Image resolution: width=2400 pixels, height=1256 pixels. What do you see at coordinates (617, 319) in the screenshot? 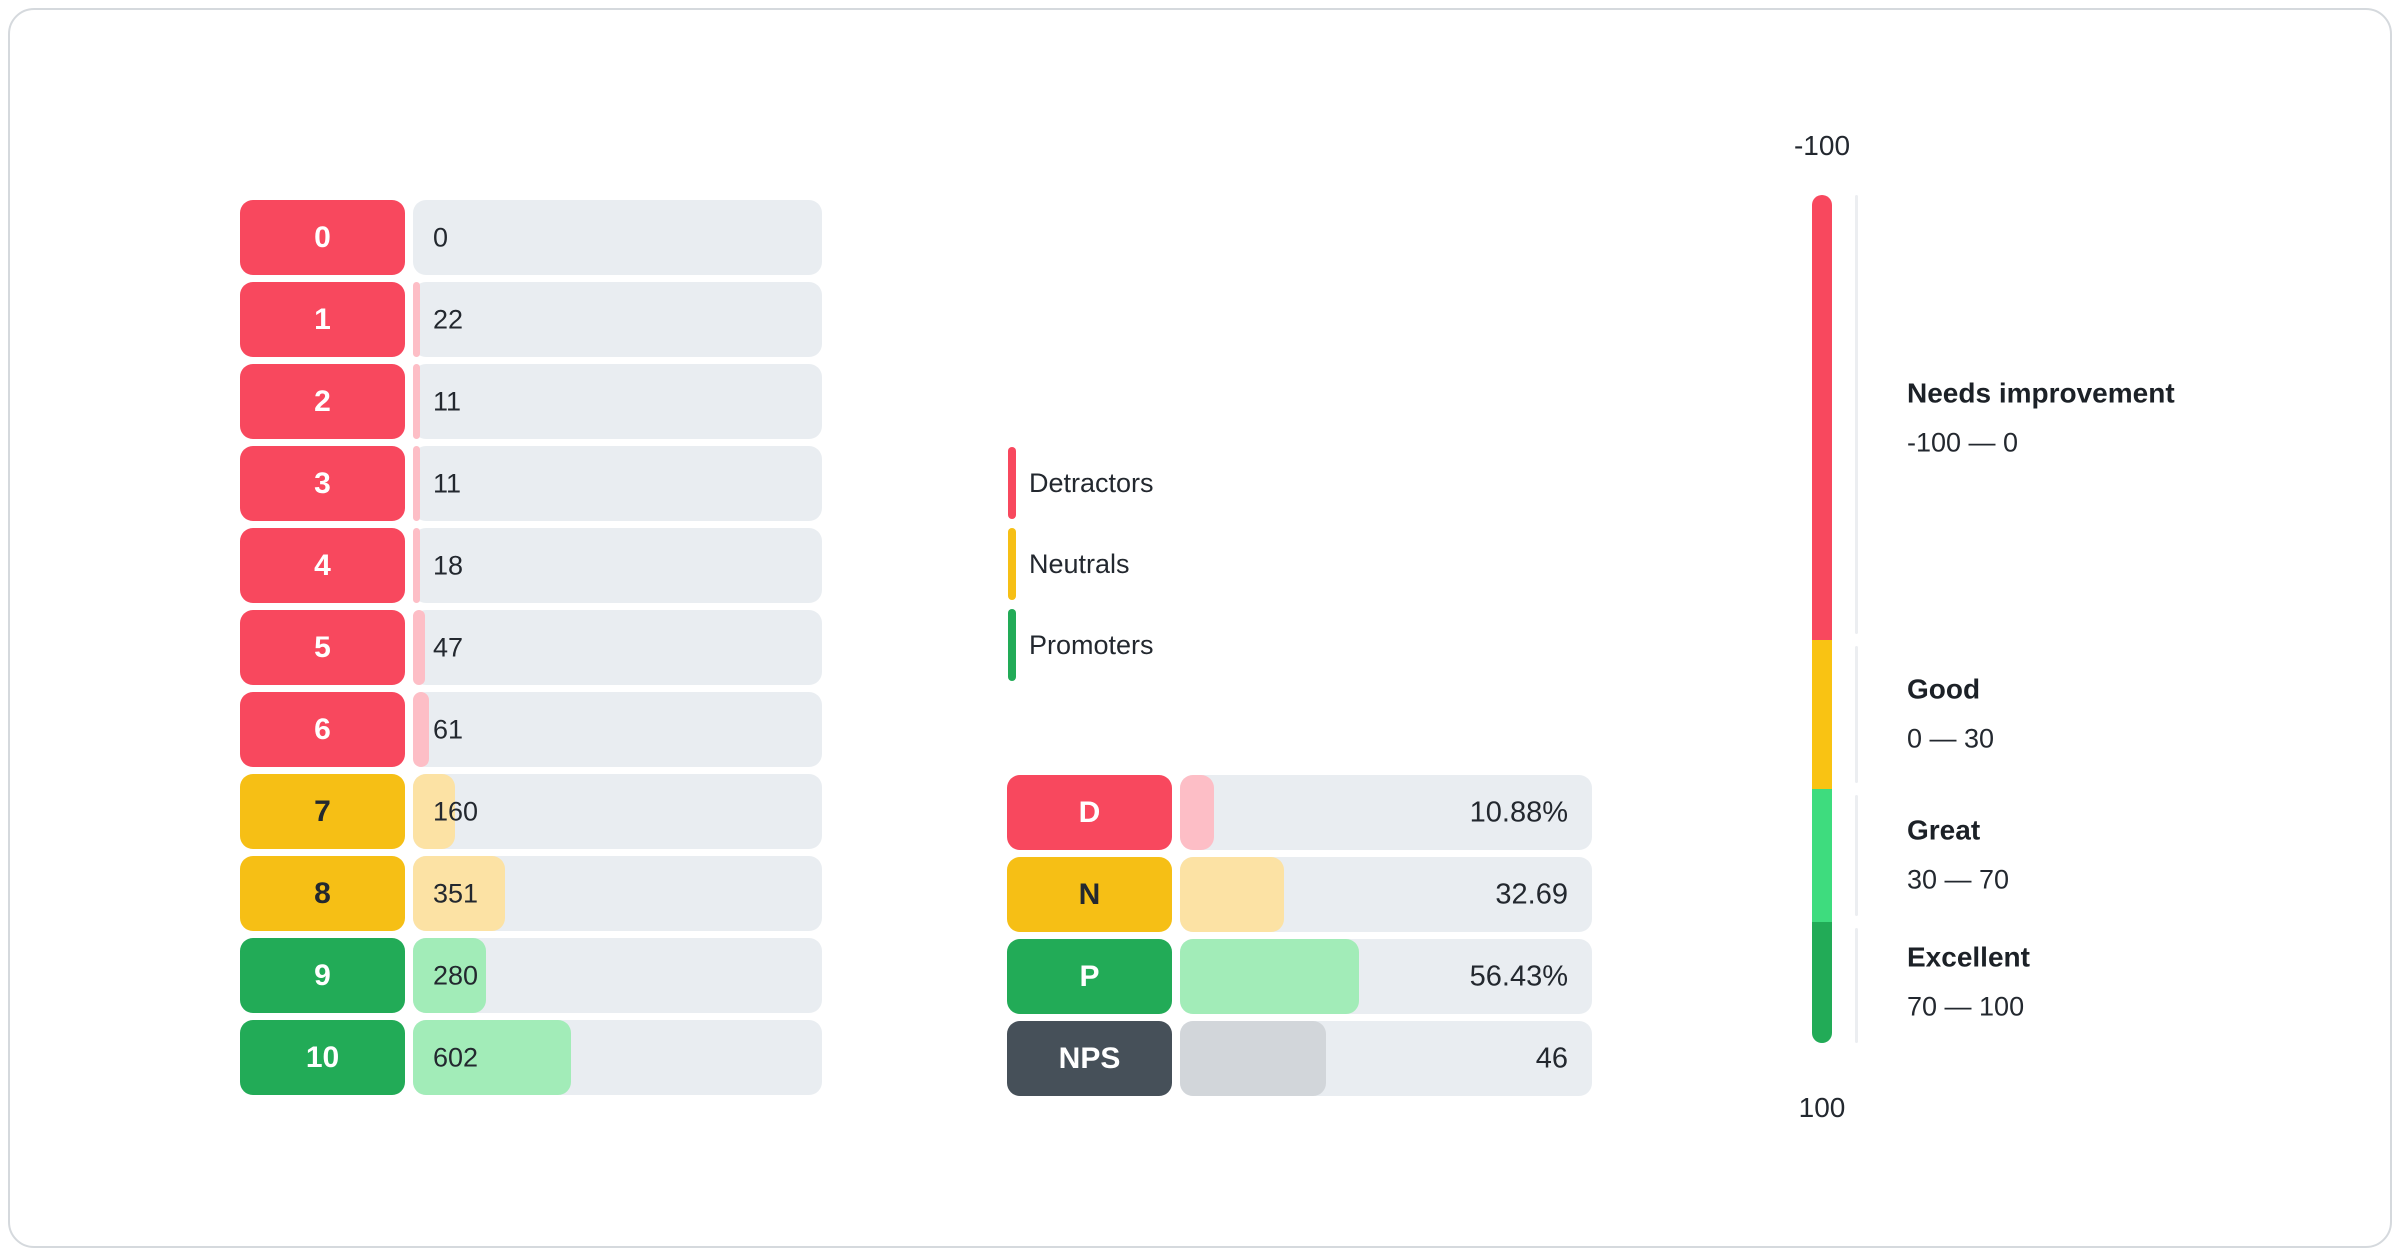
I see `score-bar-track: 22` at bounding box center [617, 319].